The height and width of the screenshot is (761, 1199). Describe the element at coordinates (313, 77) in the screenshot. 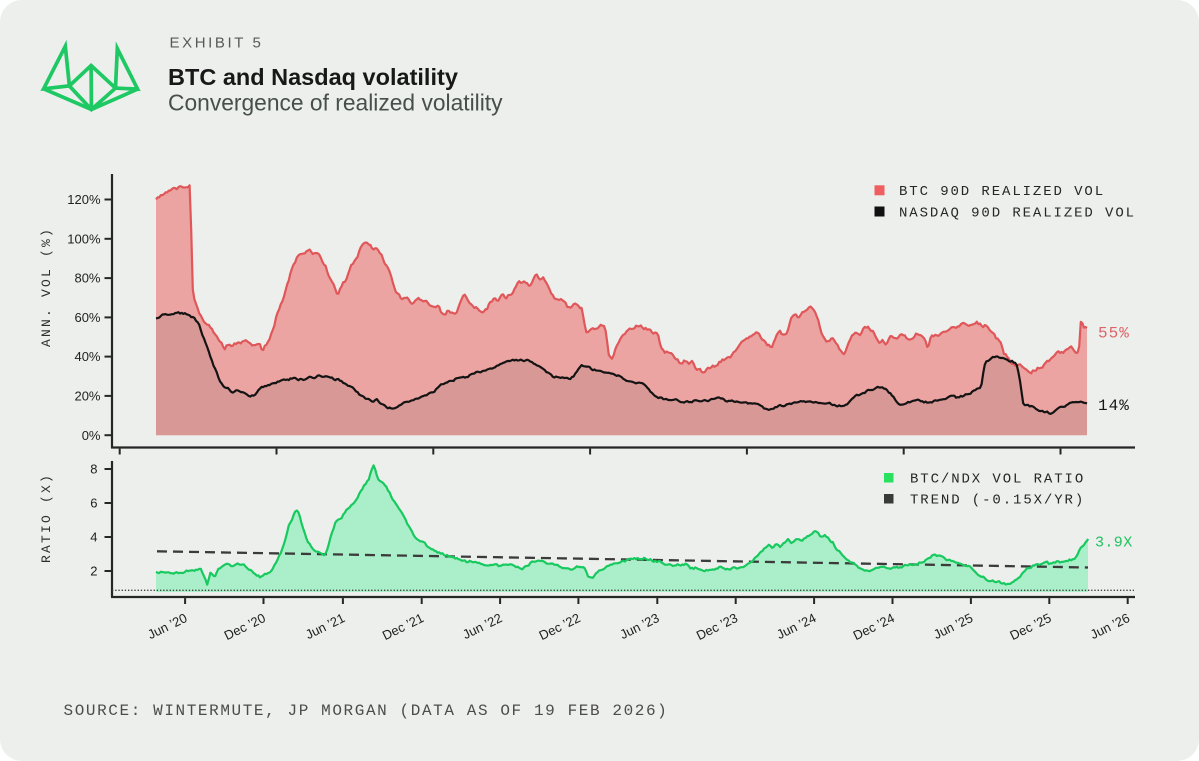

I see `svg-text: BTC and Nasdaq volatility` at that location.